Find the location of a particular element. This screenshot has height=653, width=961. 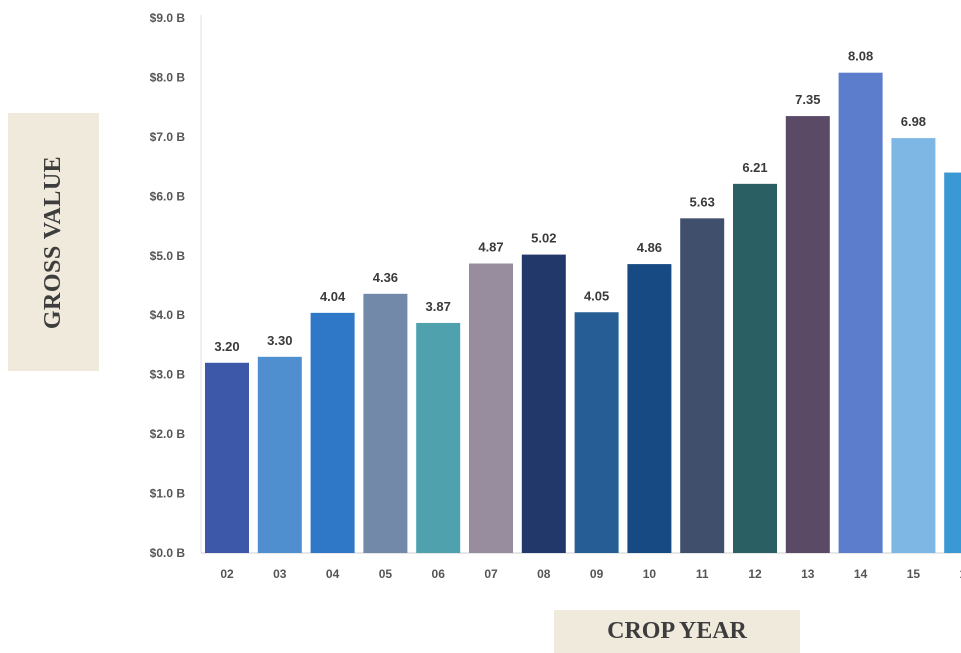

x-axis-title: CROP YEAR is located at coordinates (677, 631).